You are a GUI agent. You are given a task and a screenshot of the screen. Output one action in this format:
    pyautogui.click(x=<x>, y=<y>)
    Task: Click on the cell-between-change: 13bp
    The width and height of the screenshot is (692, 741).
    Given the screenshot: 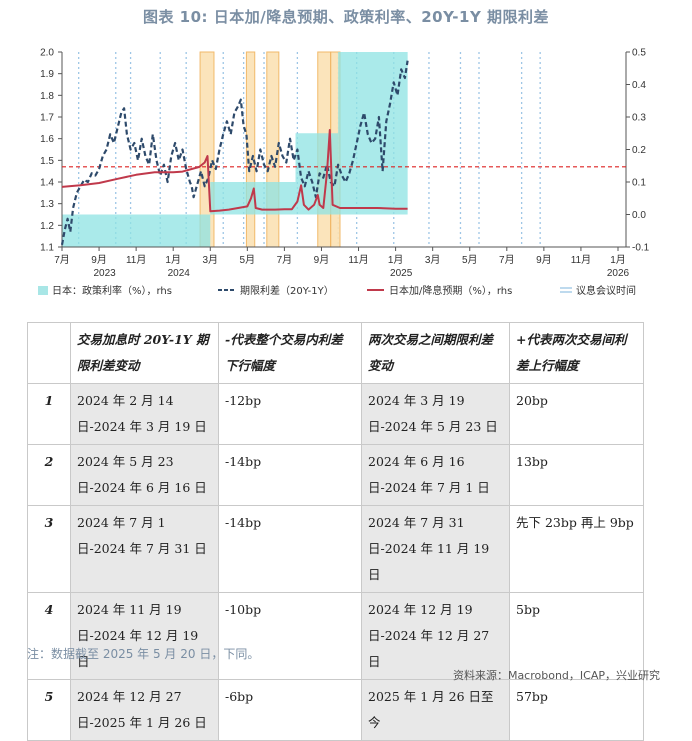 What is the action you would take?
    pyautogui.click(x=576, y=475)
    